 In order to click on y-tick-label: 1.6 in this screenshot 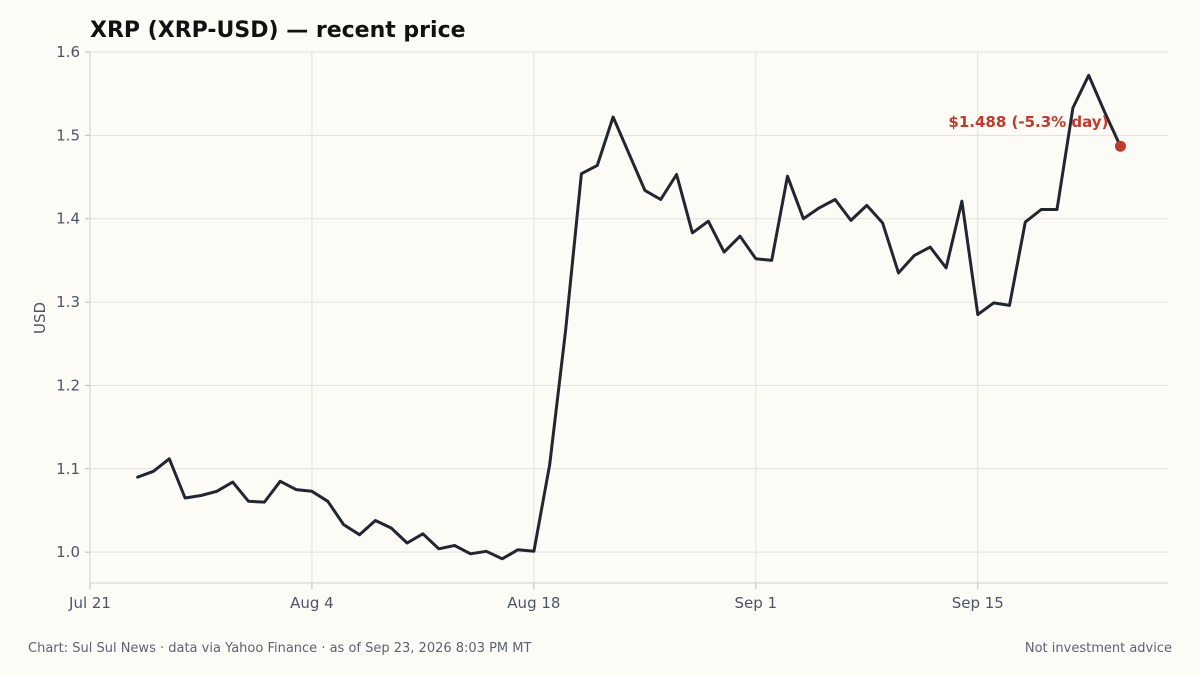, I will do `click(68, 52)`.